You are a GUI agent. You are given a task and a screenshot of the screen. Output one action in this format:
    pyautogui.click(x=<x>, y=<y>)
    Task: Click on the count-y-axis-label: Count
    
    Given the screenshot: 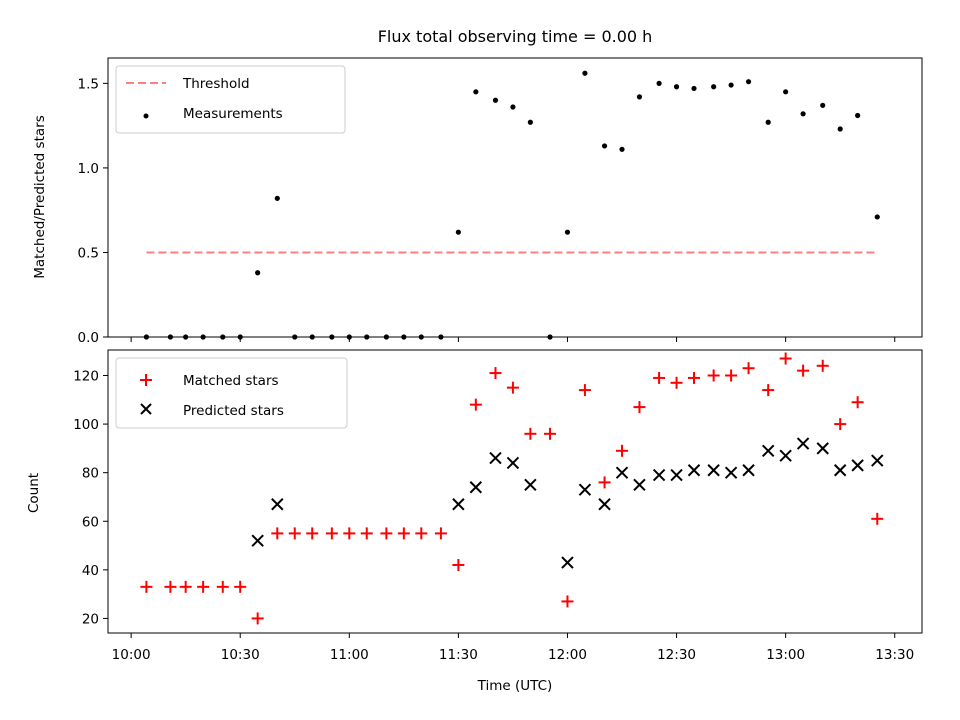 What is the action you would take?
    pyautogui.click(x=34, y=493)
    